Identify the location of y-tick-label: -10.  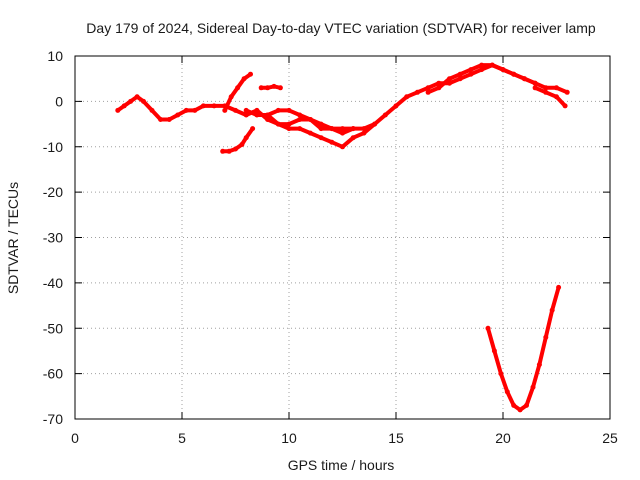
(53, 147).